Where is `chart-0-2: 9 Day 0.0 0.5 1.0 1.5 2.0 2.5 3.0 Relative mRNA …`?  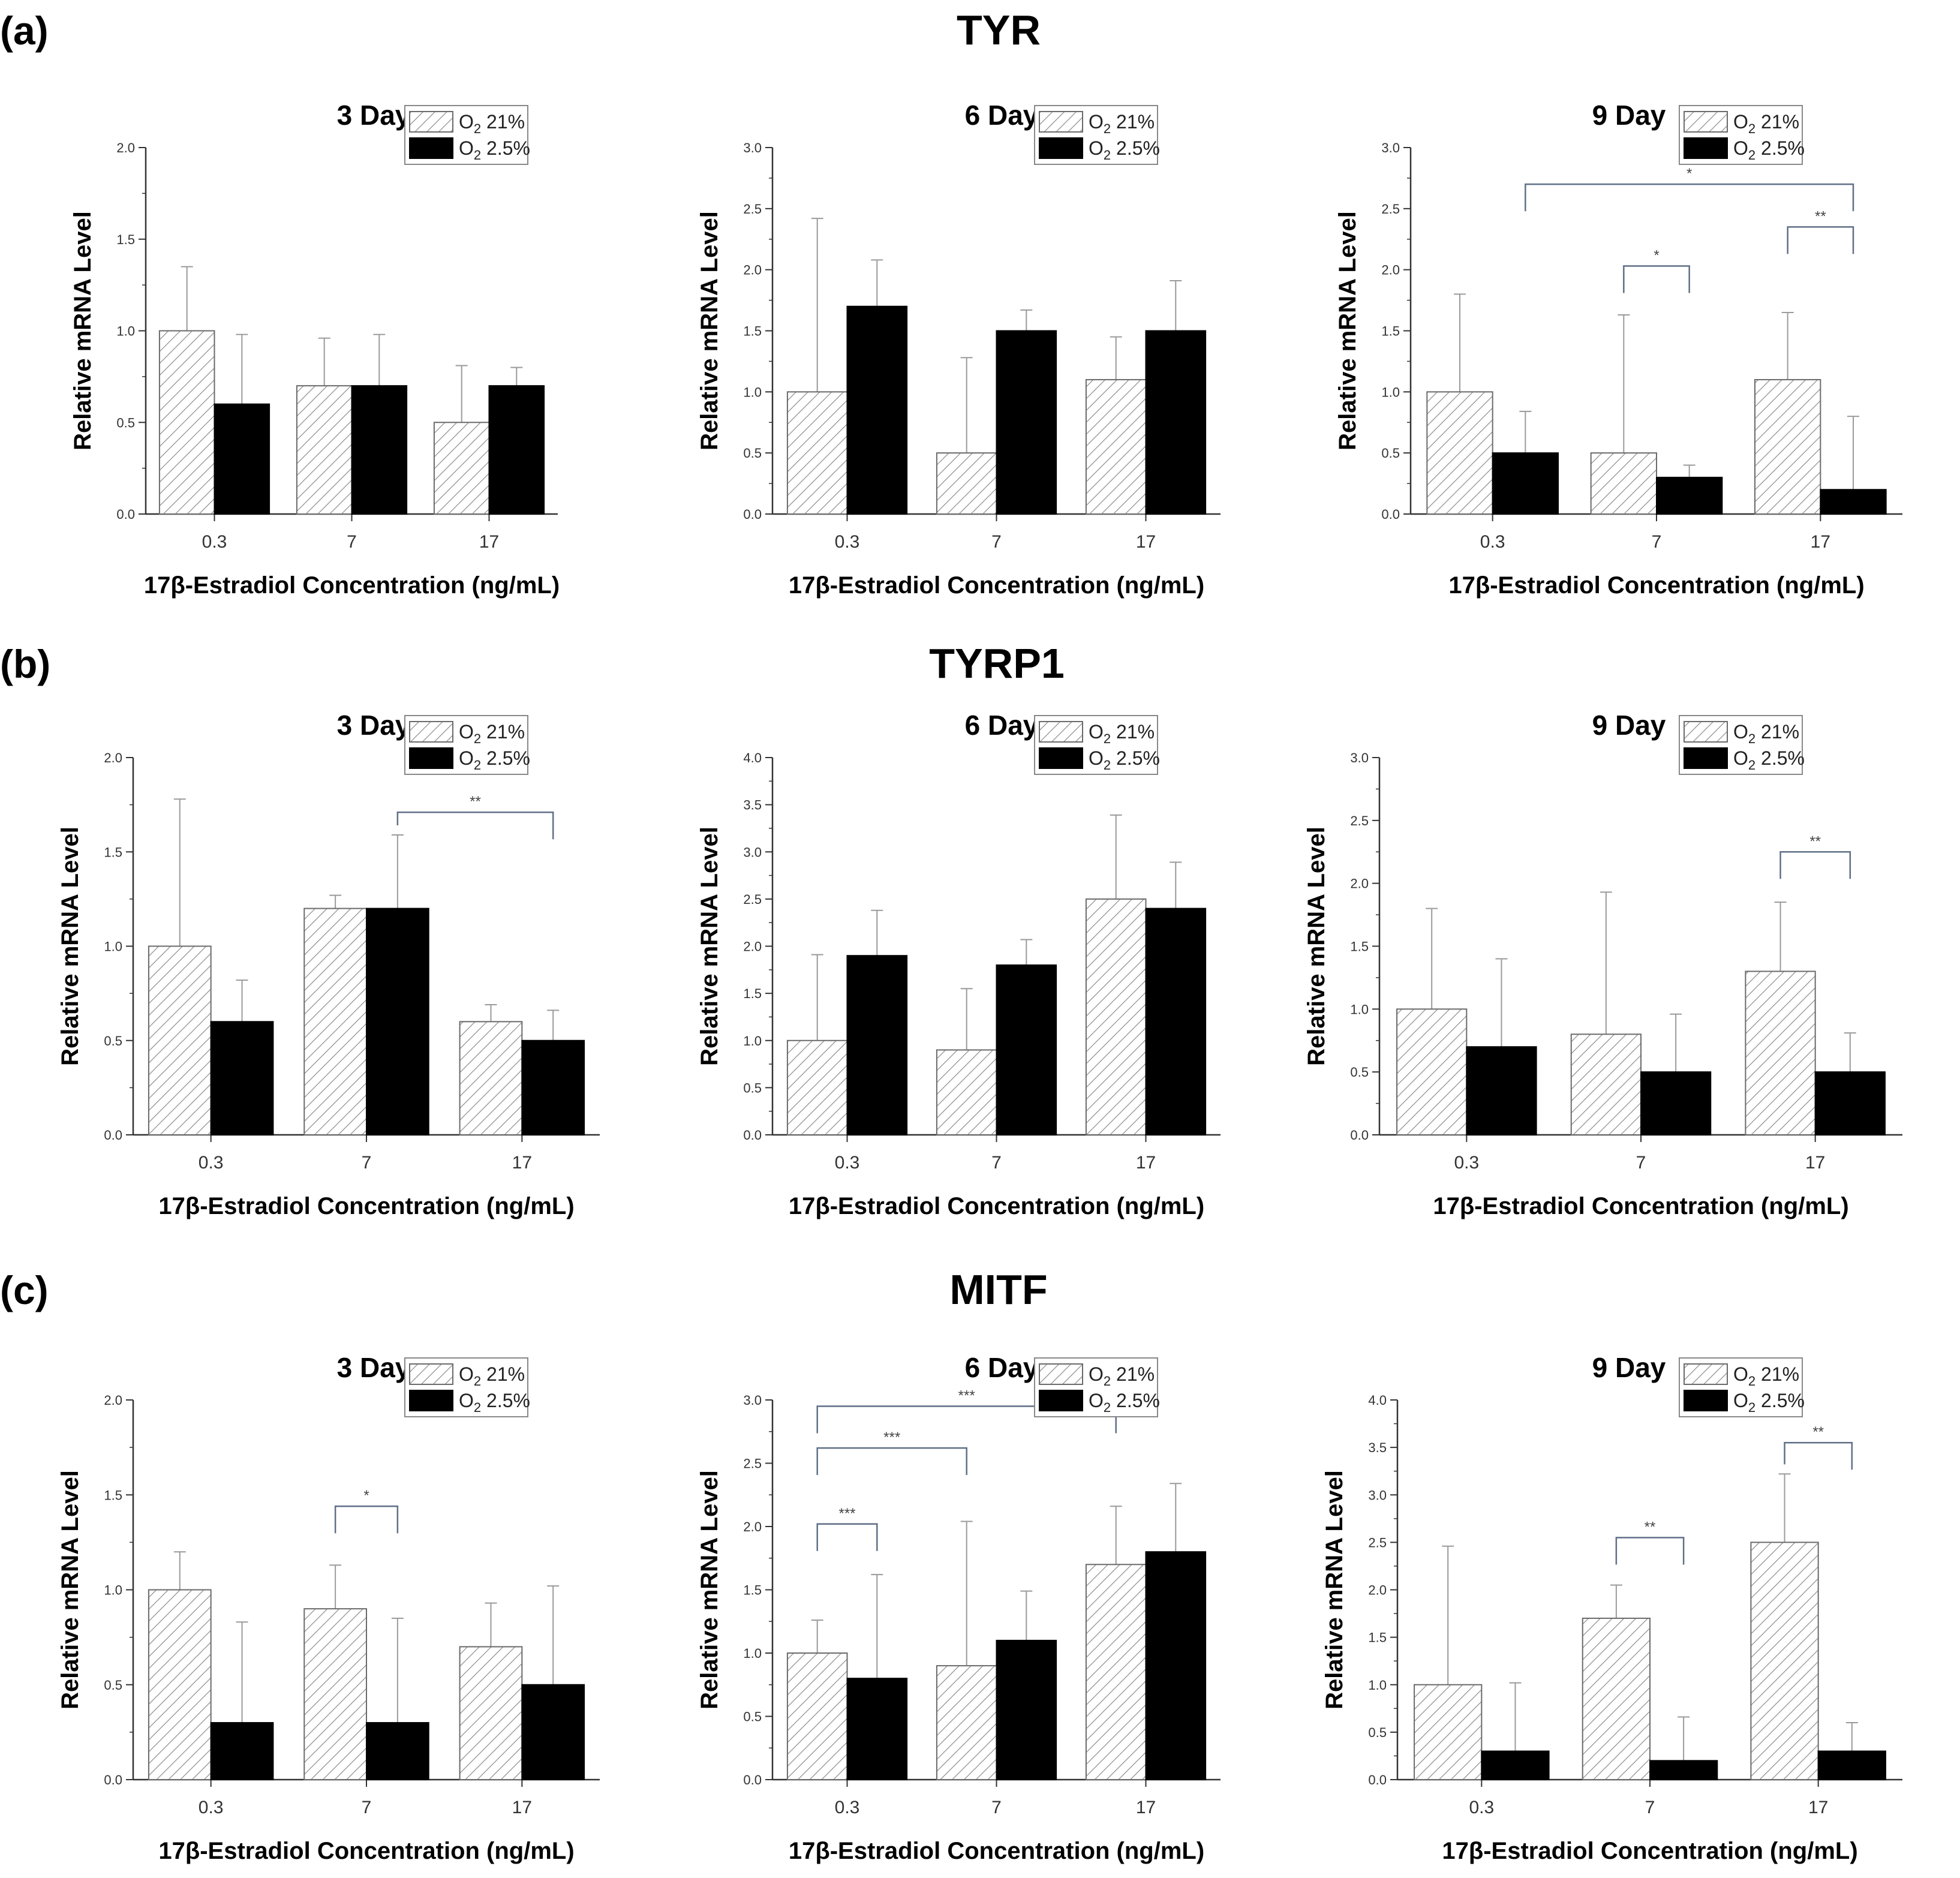
chart-0-2: 9 Day 0.0 0.5 1.0 1.5 2.0 2.5 3.0 Relative mRNA … is located at coordinates (1618, 349).